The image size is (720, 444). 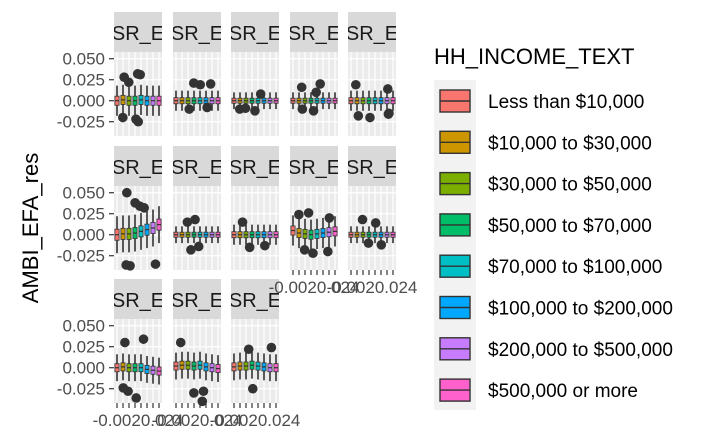 I want to click on legend-title: HH_INCOME_TEXT, so click(x=534, y=56).